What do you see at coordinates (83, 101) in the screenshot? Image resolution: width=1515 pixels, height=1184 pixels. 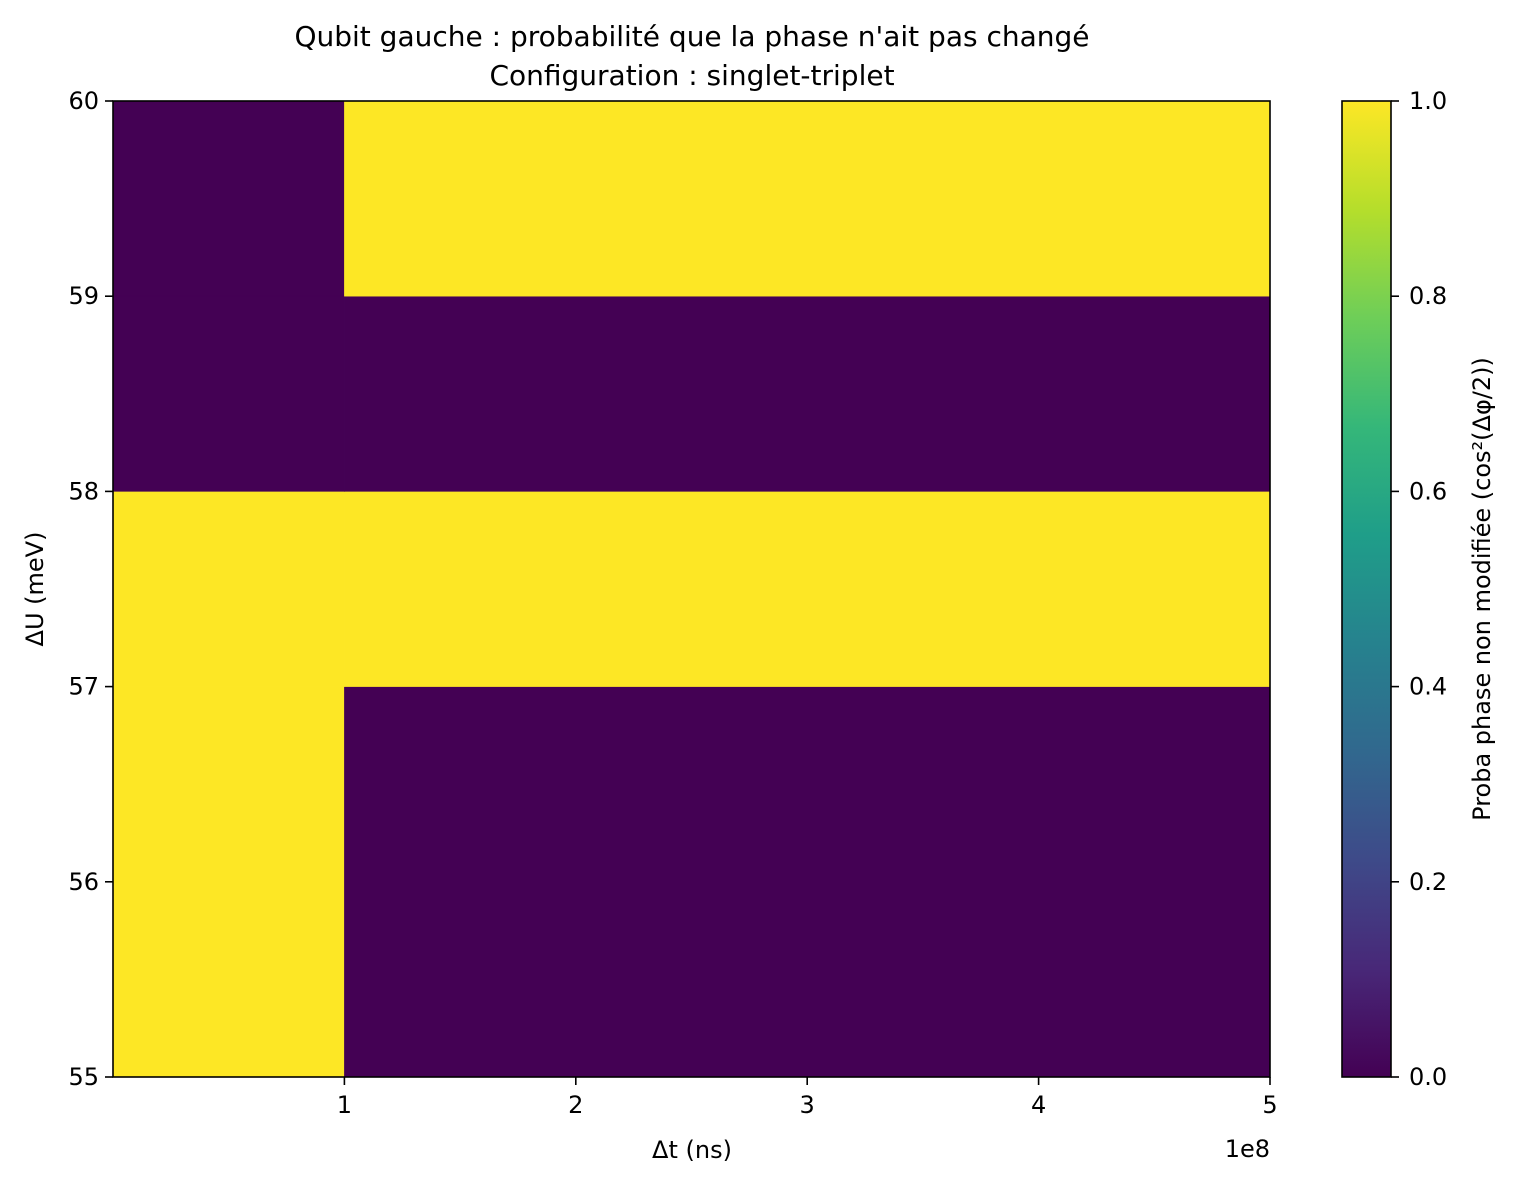 I see `y-tick-label: 60` at bounding box center [83, 101].